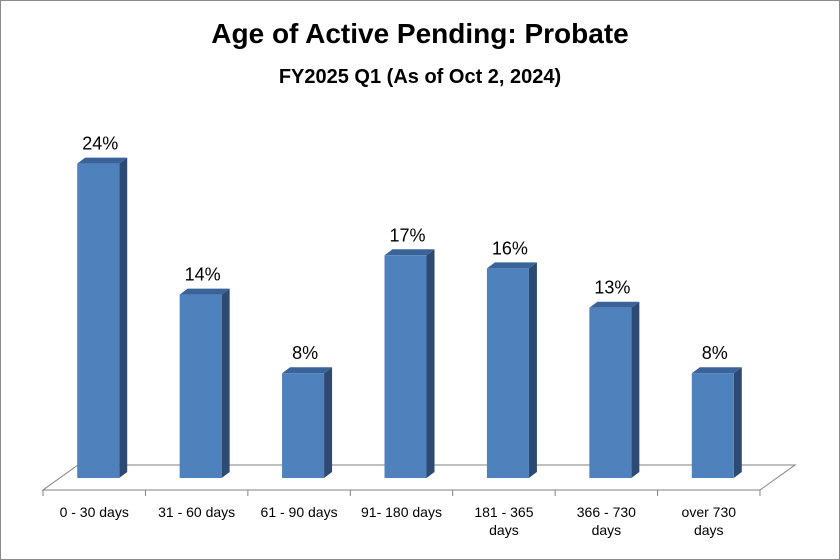  What do you see at coordinates (299, 512) in the screenshot?
I see `x-tick-label: 61 - 90 days` at bounding box center [299, 512].